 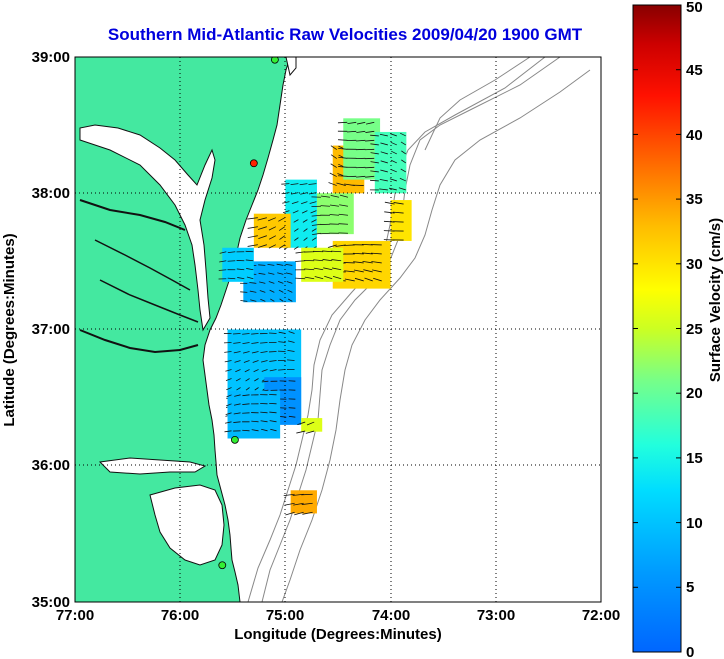 I want to click on y-tick-label: 37:00, so click(x=51, y=329).